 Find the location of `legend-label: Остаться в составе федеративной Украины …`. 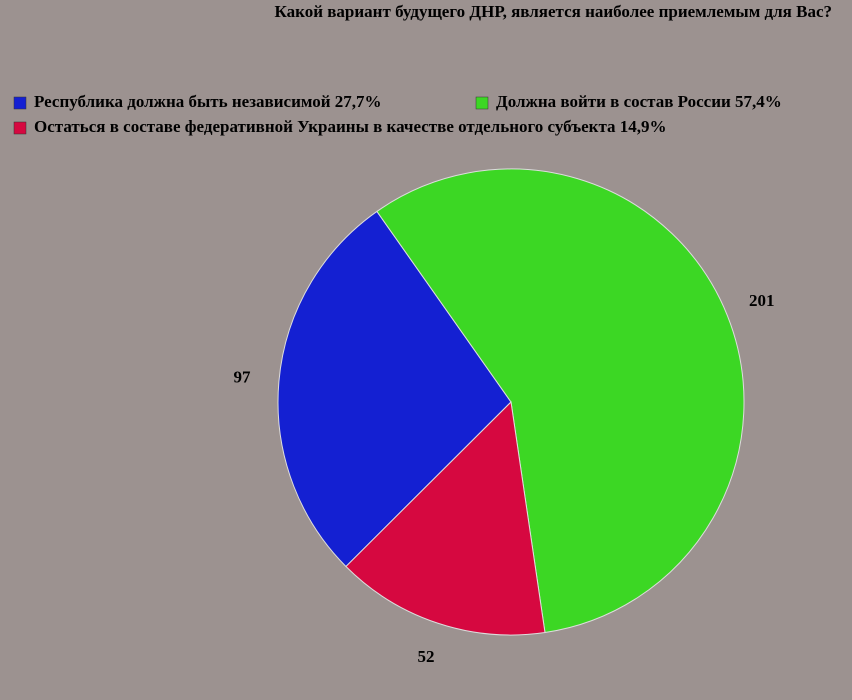

legend-label: Остаться в составе федеративной Украины … is located at coordinates (350, 126).